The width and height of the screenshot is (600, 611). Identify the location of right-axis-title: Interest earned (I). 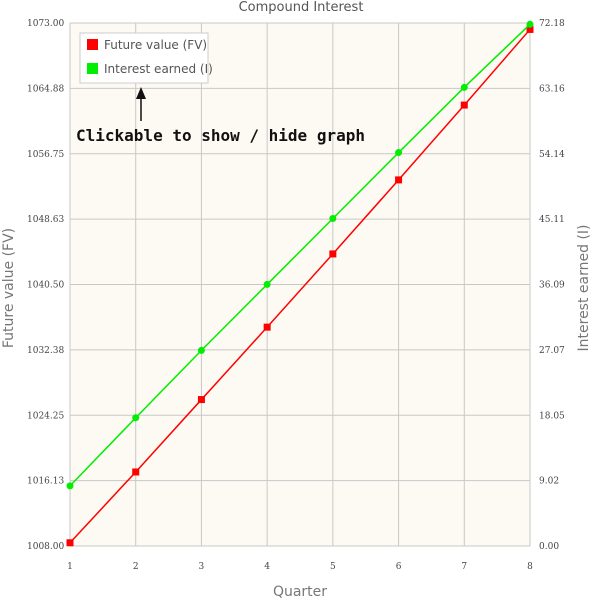
(584, 288).